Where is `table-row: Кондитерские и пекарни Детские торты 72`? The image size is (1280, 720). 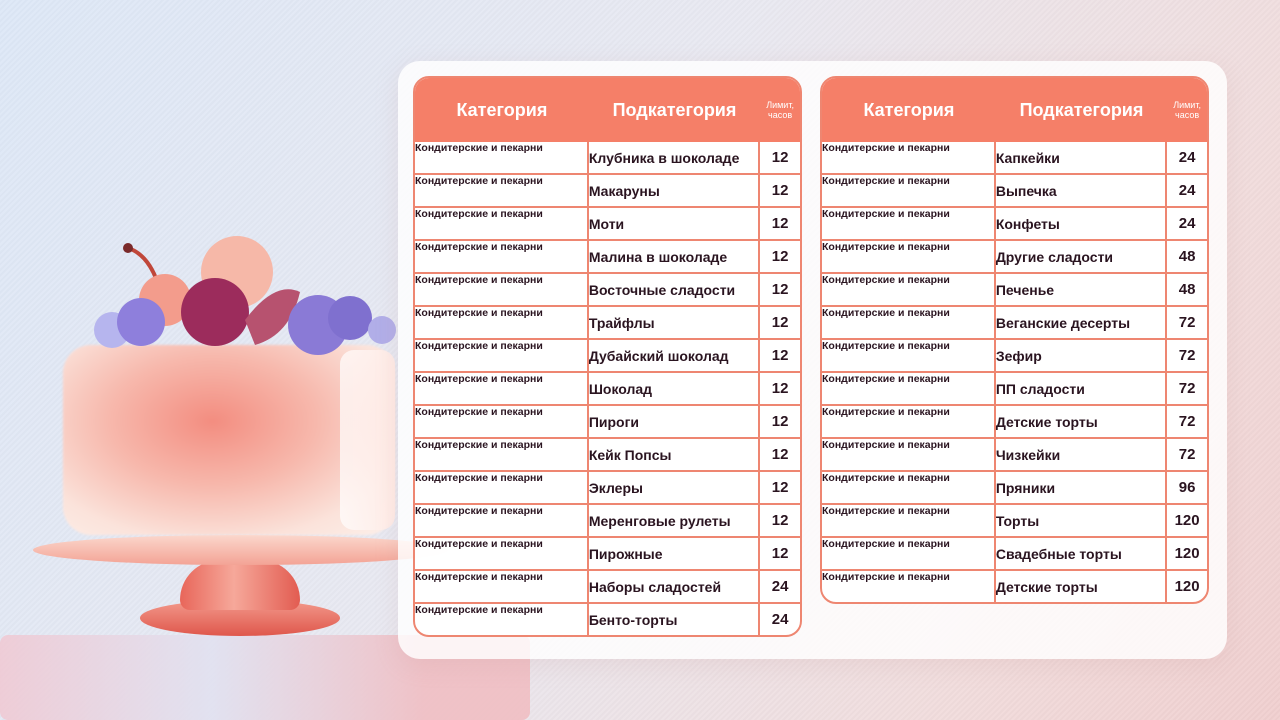
table-row: Кондитерские и пекарни Детские торты 72 is located at coordinates (1014, 422).